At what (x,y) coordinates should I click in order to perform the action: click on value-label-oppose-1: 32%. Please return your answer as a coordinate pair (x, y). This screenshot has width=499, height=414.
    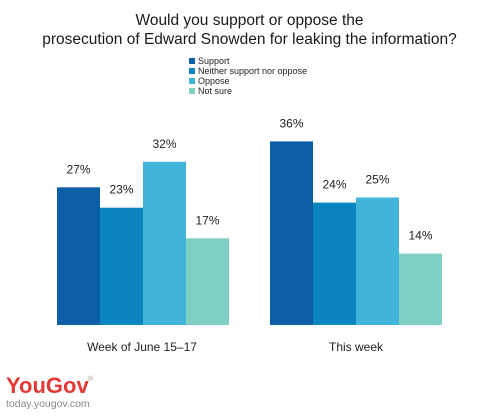
    Looking at the image, I should click on (164, 144).